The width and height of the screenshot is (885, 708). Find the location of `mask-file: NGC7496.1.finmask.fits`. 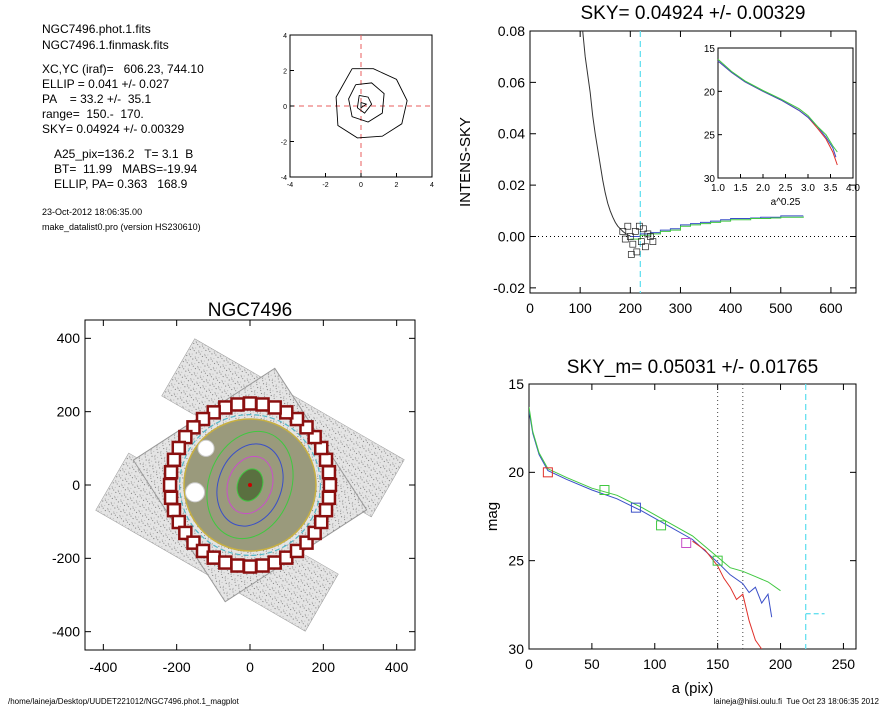

mask-file: NGC7496.1.finmask.fits is located at coordinates (105, 45).